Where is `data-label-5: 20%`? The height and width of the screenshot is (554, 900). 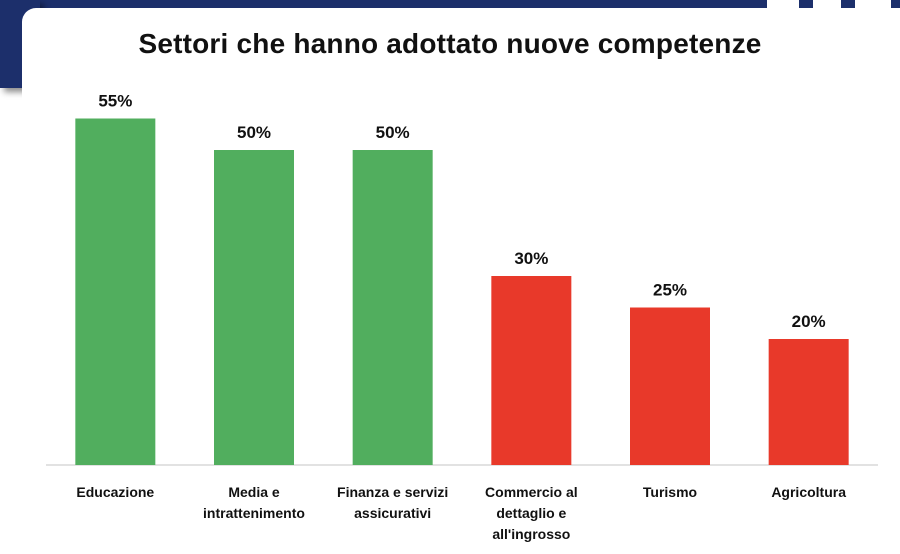 data-label-5: 20% is located at coordinates (809, 321).